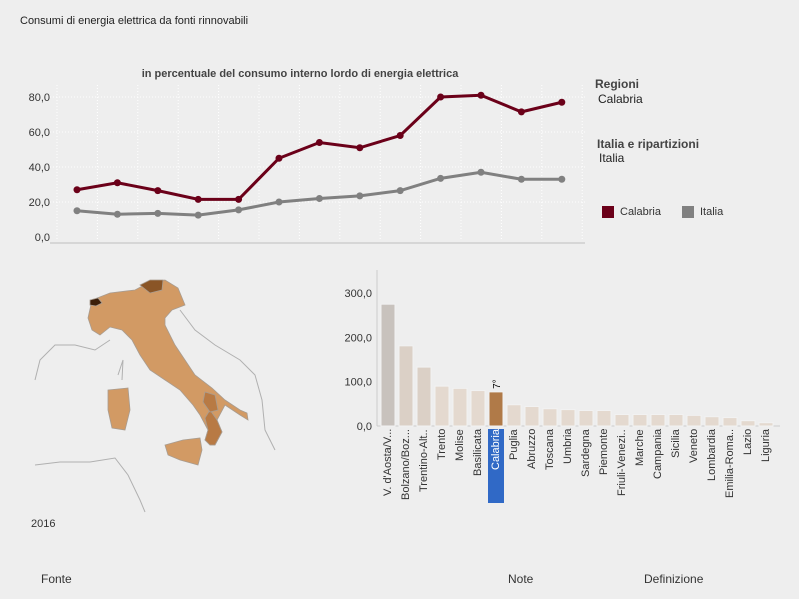 The width and height of the screenshot is (799, 599). I want to click on bar-puglia, so click(514, 415).